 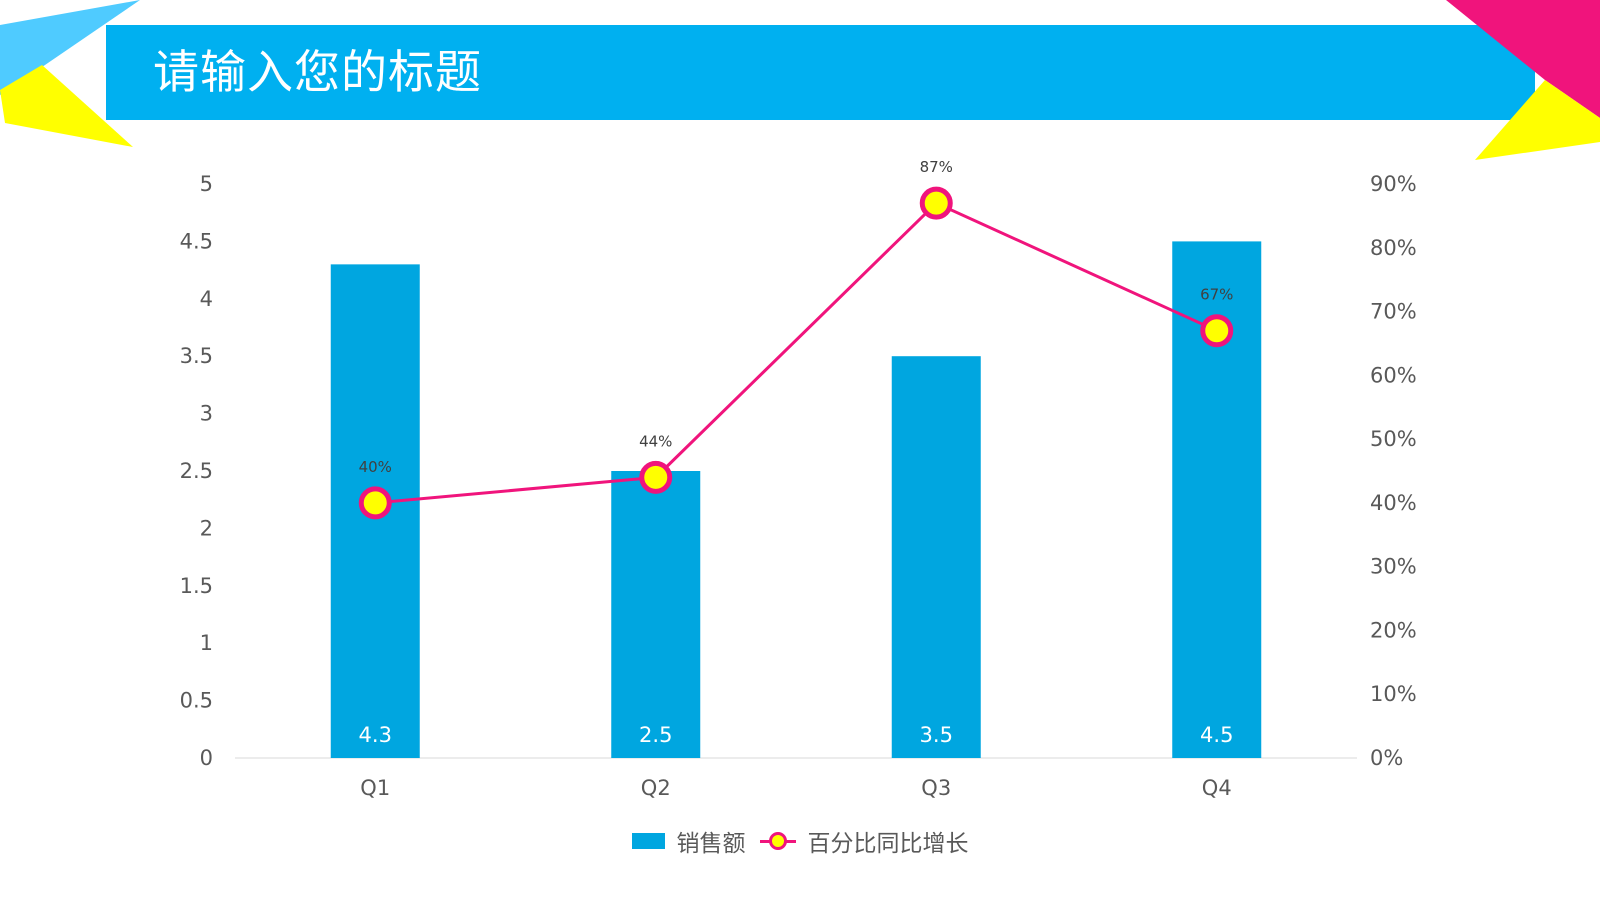 I want to click on left-axis-tick: 3.5, so click(x=196, y=356).